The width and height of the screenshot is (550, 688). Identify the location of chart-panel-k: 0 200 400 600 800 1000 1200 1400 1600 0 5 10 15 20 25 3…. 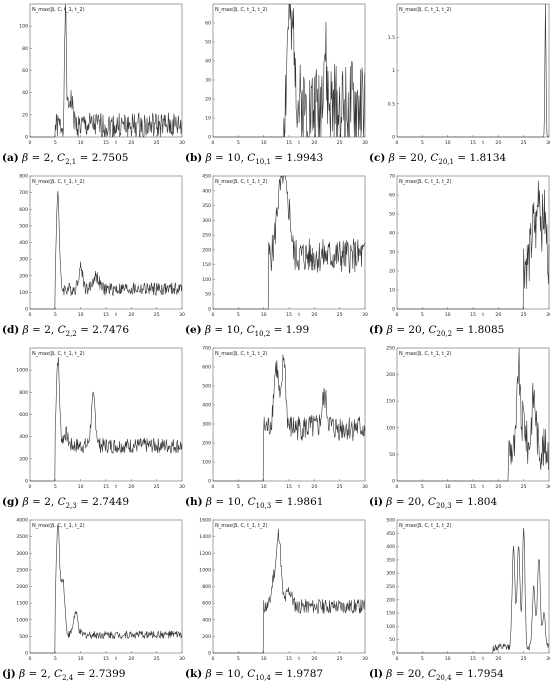
(275, 602).